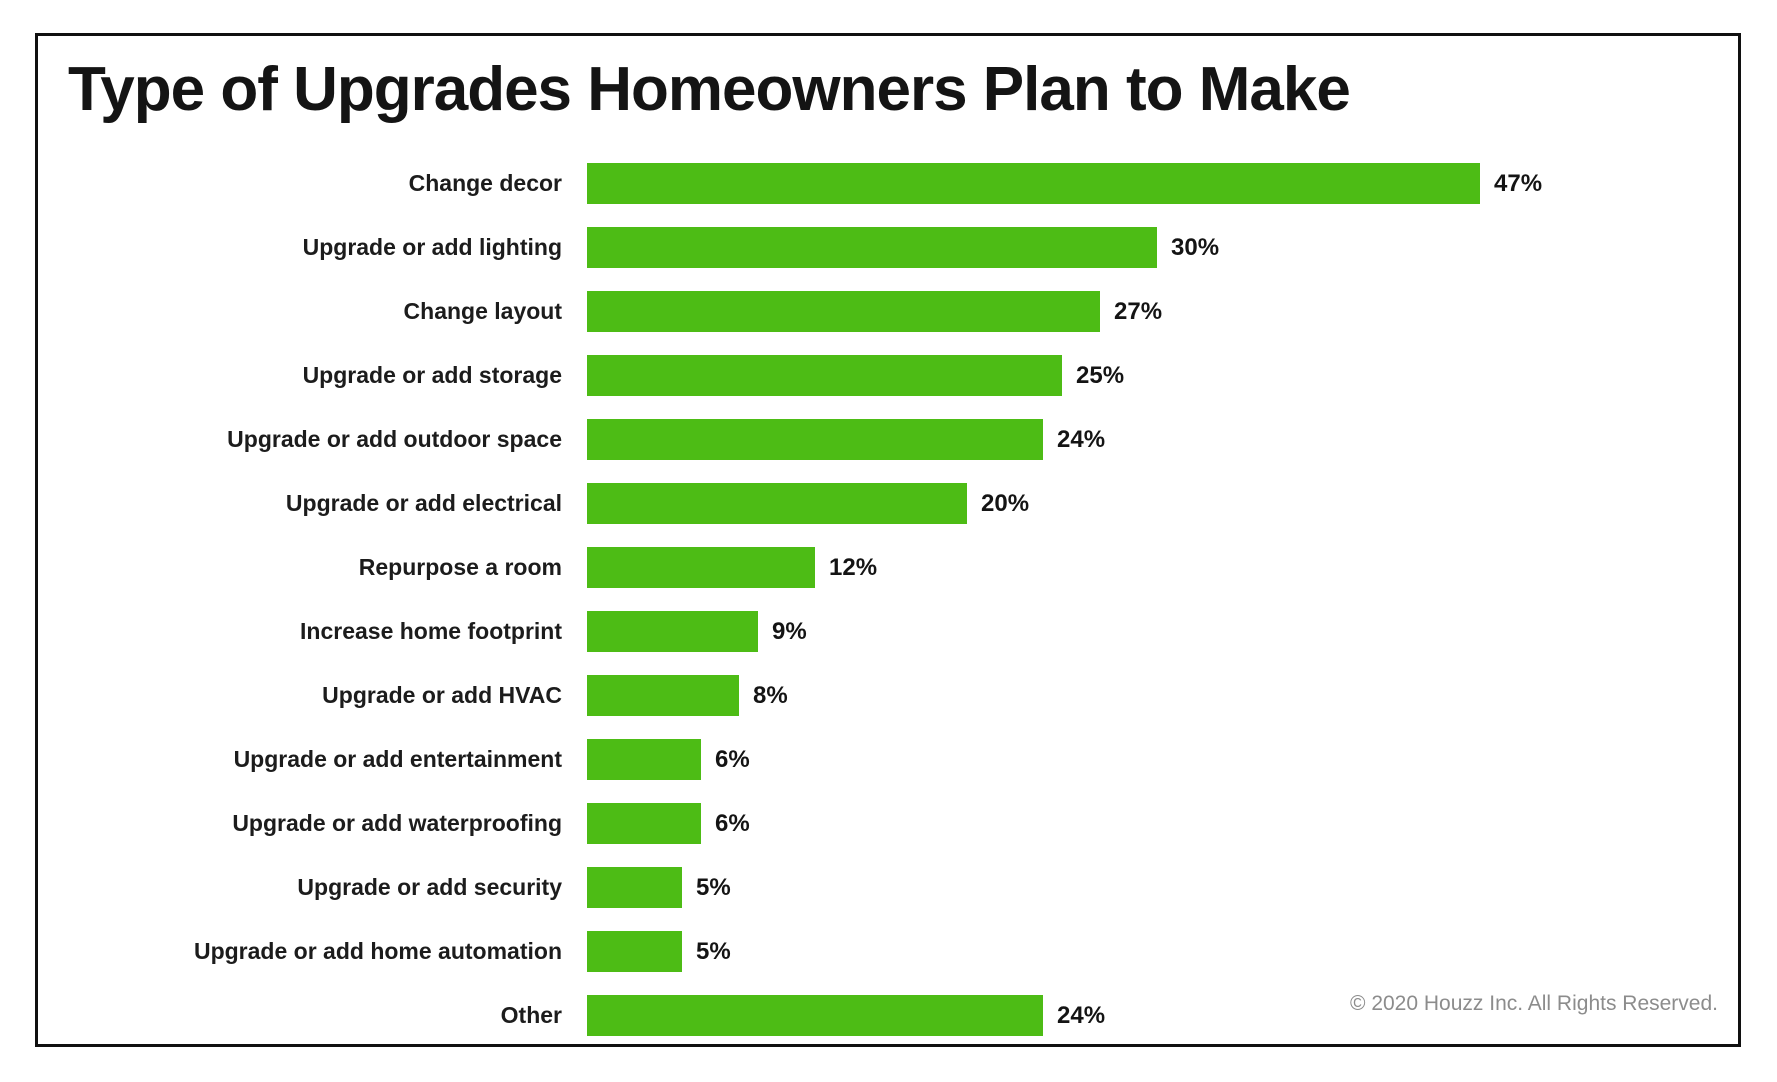 The image size is (1777, 1082). Describe the element at coordinates (770, 695) in the screenshot. I see `value-label: 8%` at that location.